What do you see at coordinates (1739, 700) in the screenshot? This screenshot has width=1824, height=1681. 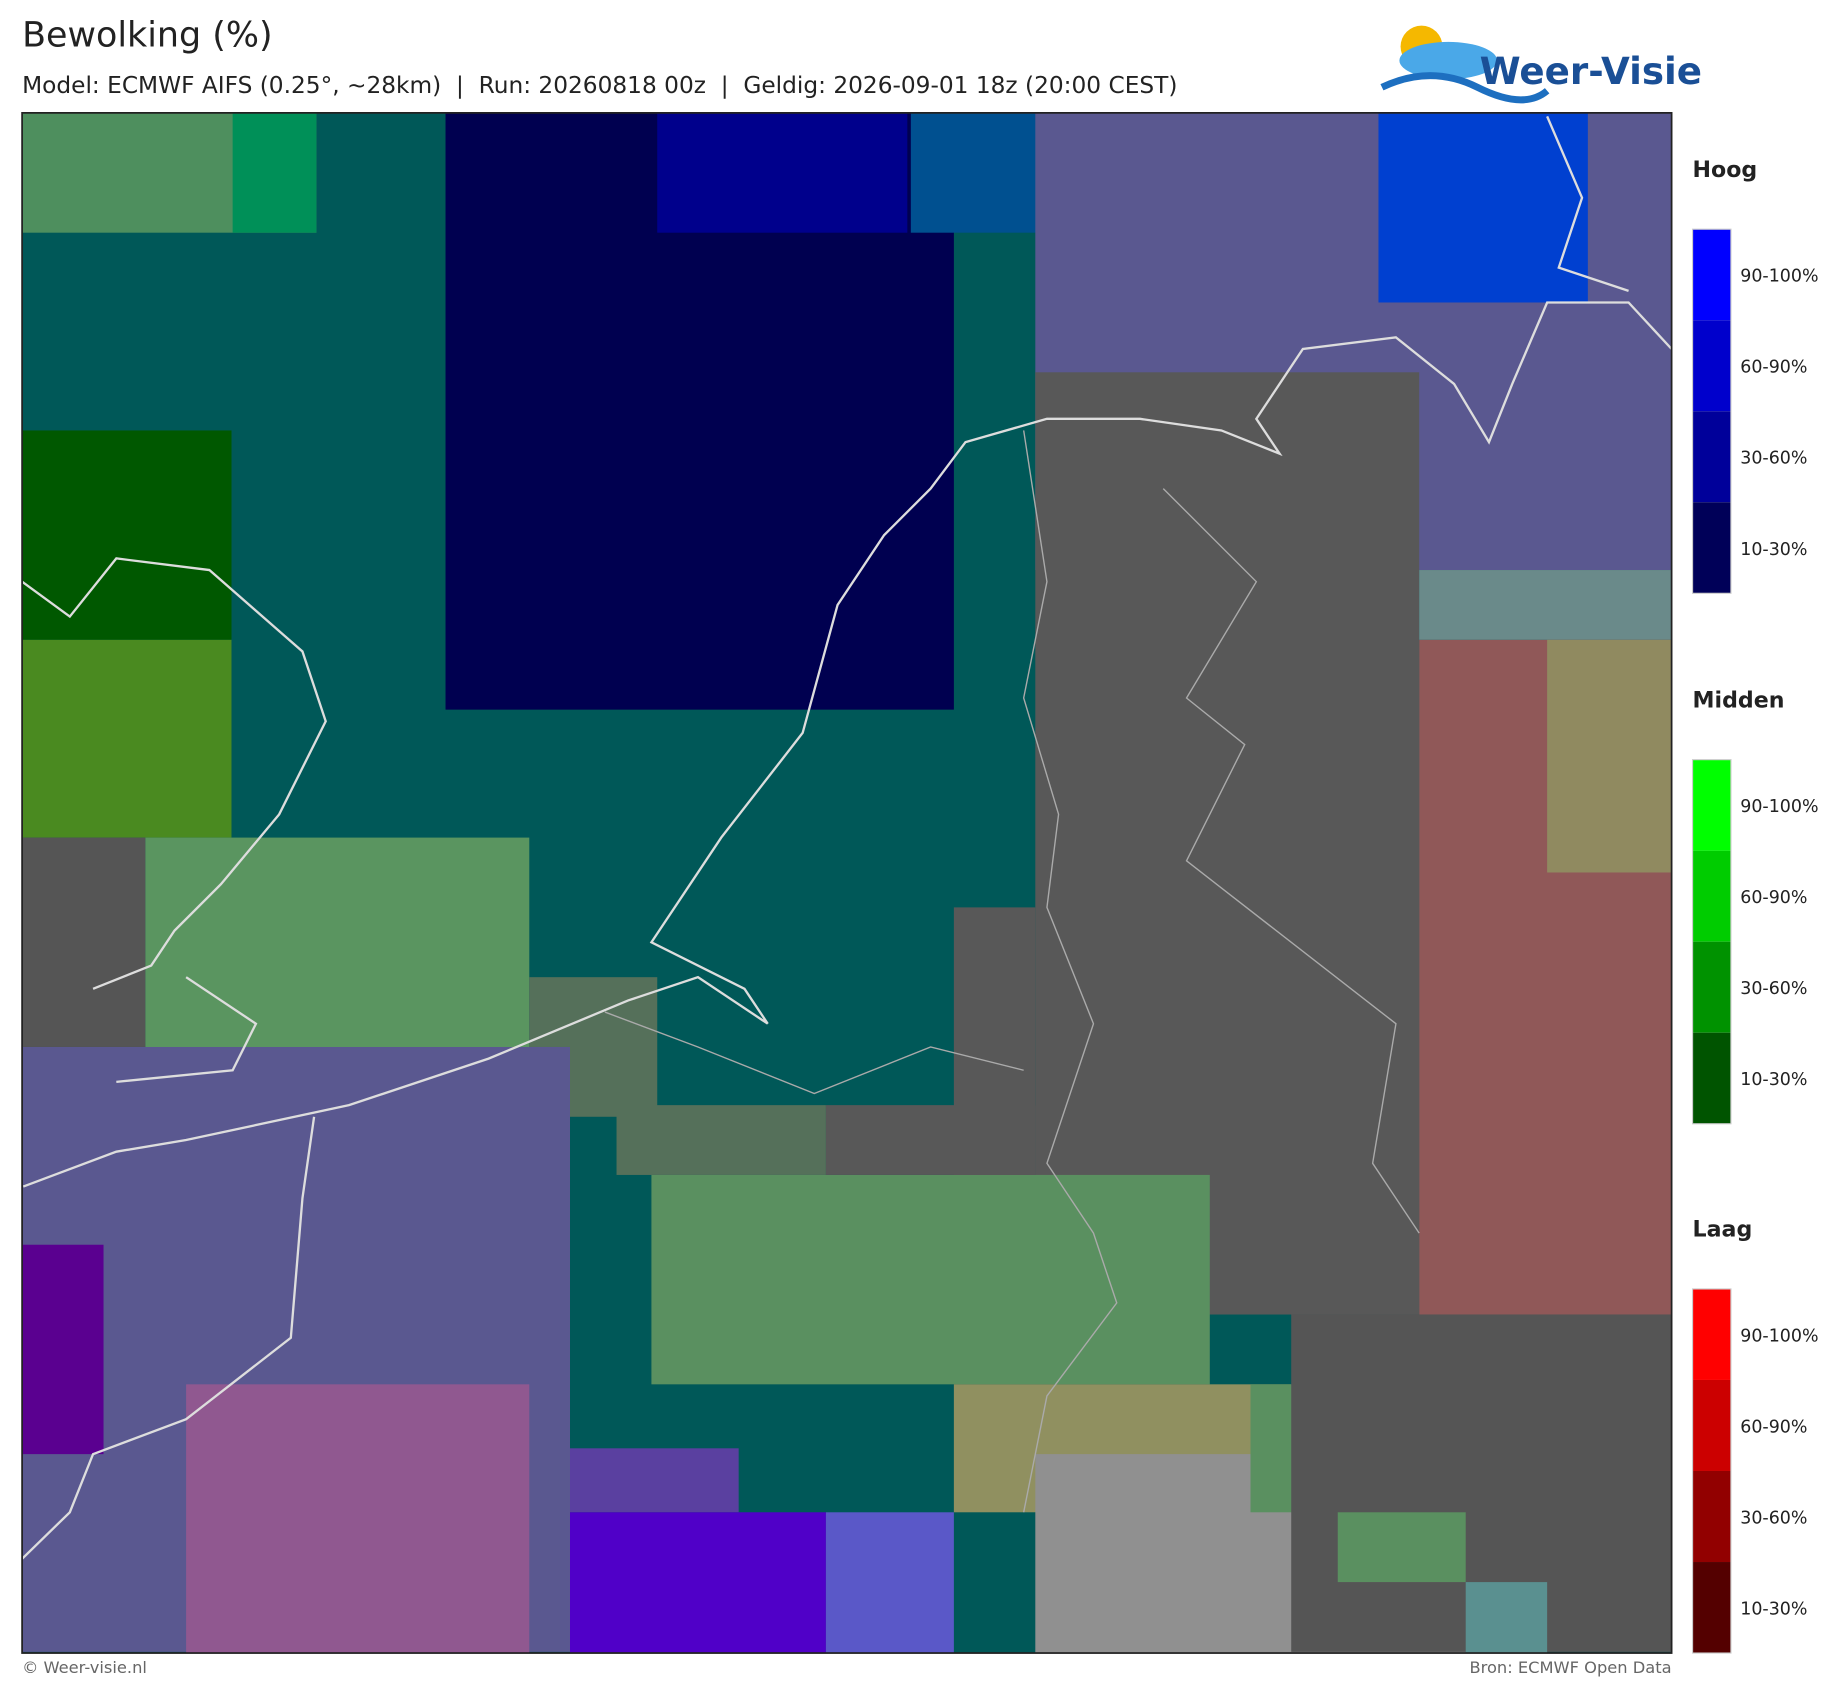 I see `legend-title: Midden` at bounding box center [1739, 700].